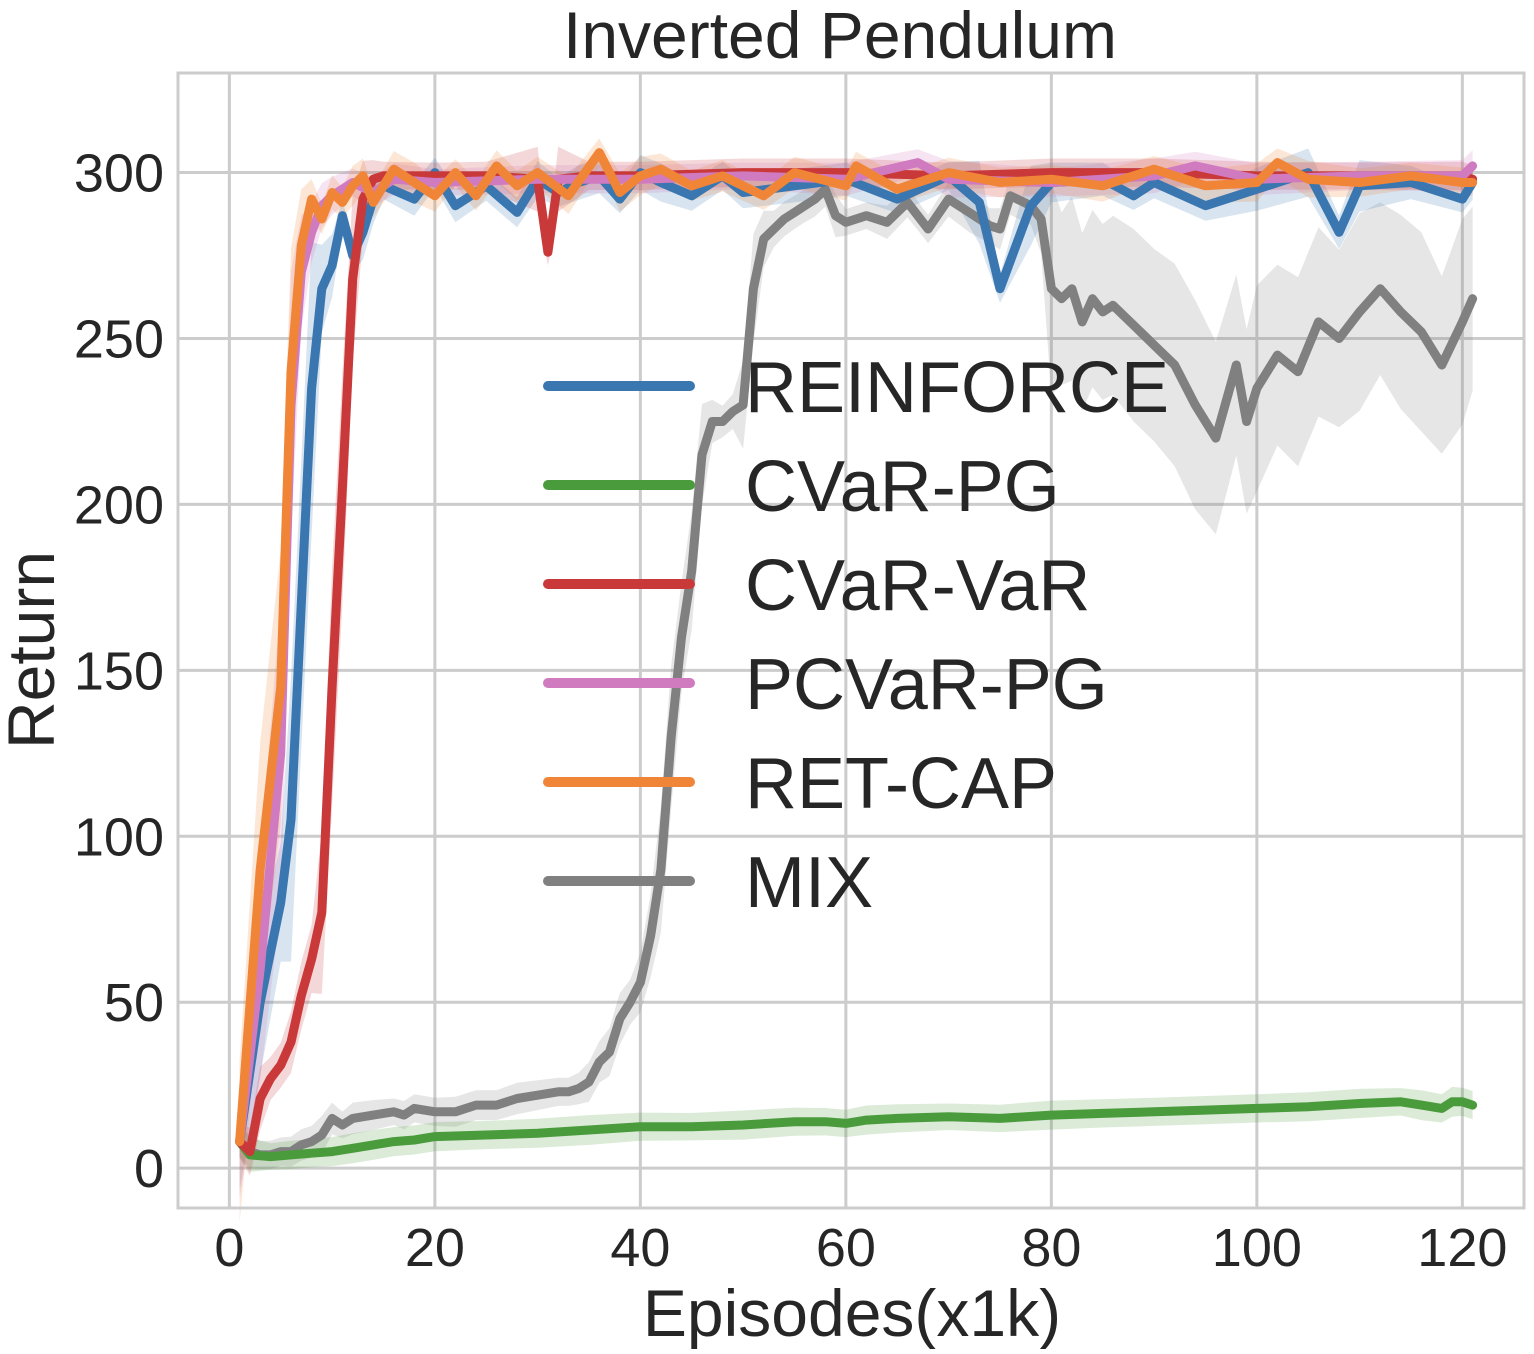 This screenshot has height=1354, width=1534. Describe the element at coordinates (917, 586) in the screenshot. I see `legend-label: CVaR-VaR` at that location.